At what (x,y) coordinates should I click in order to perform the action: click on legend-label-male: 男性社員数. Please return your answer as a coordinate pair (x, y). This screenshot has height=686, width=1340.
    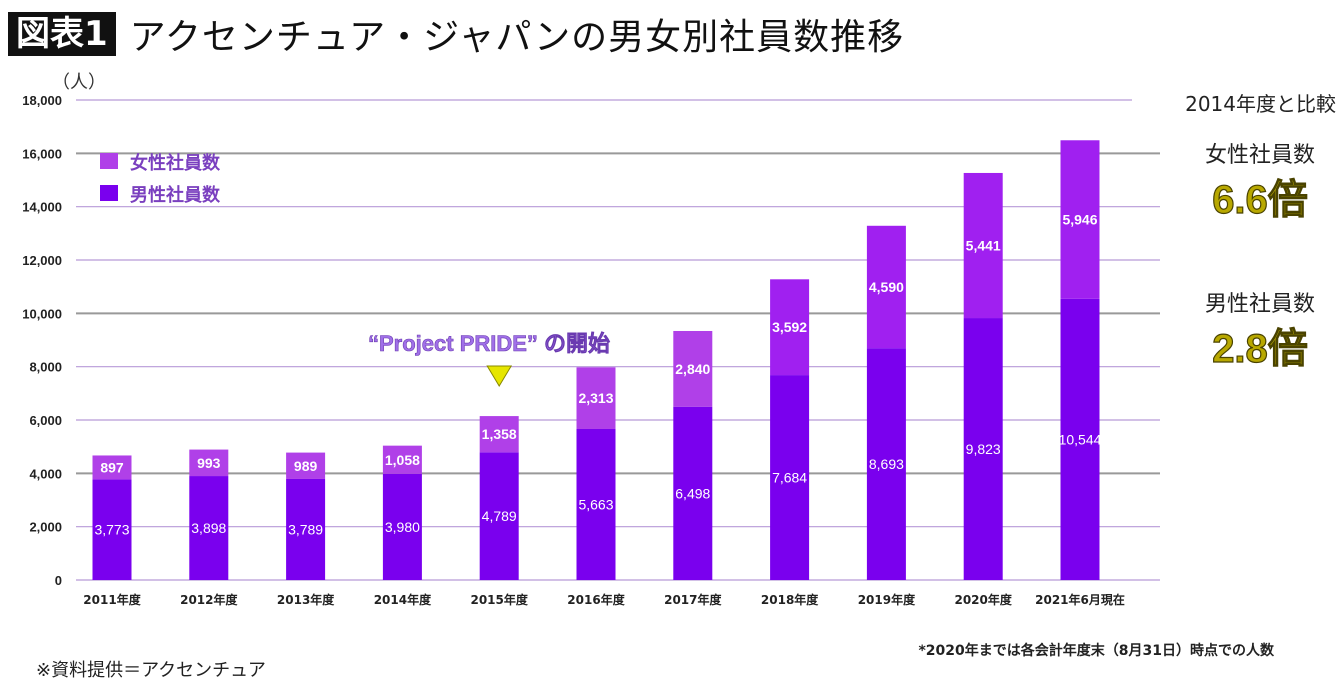
    Looking at the image, I should click on (175, 195).